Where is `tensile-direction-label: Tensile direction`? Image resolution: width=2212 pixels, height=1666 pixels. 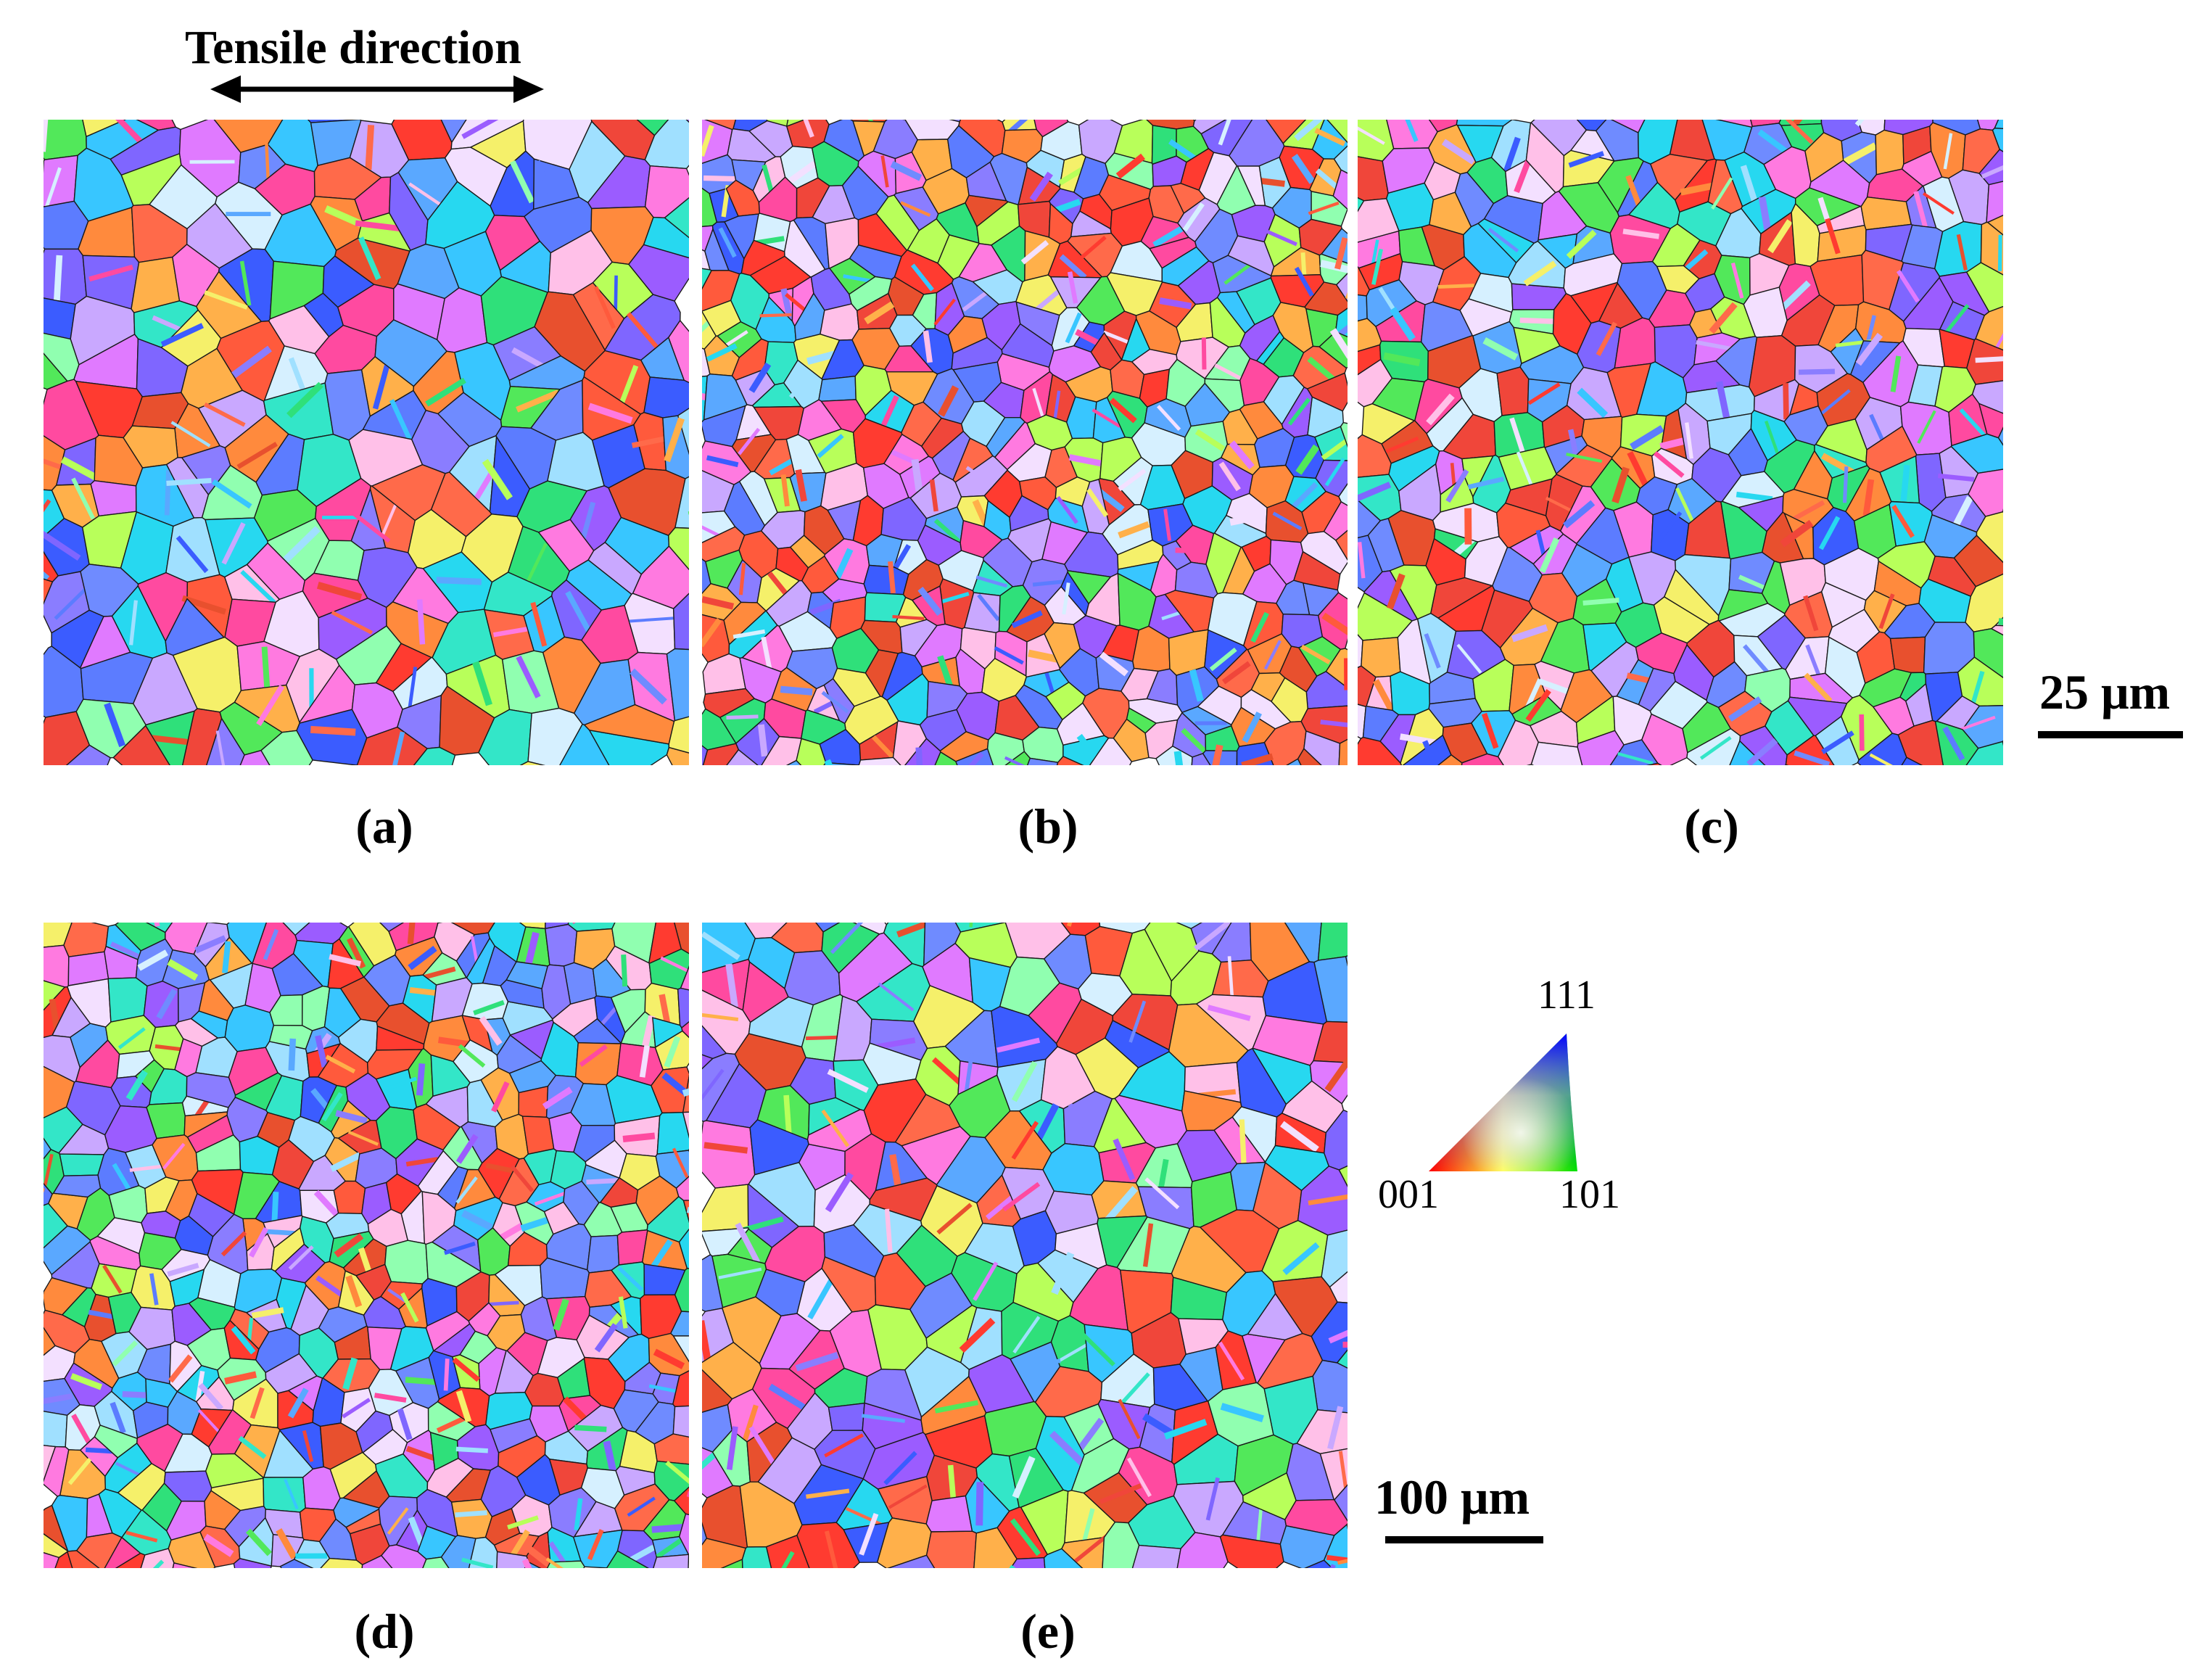 tensile-direction-label: Tensile direction is located at coordinates (353, 47).